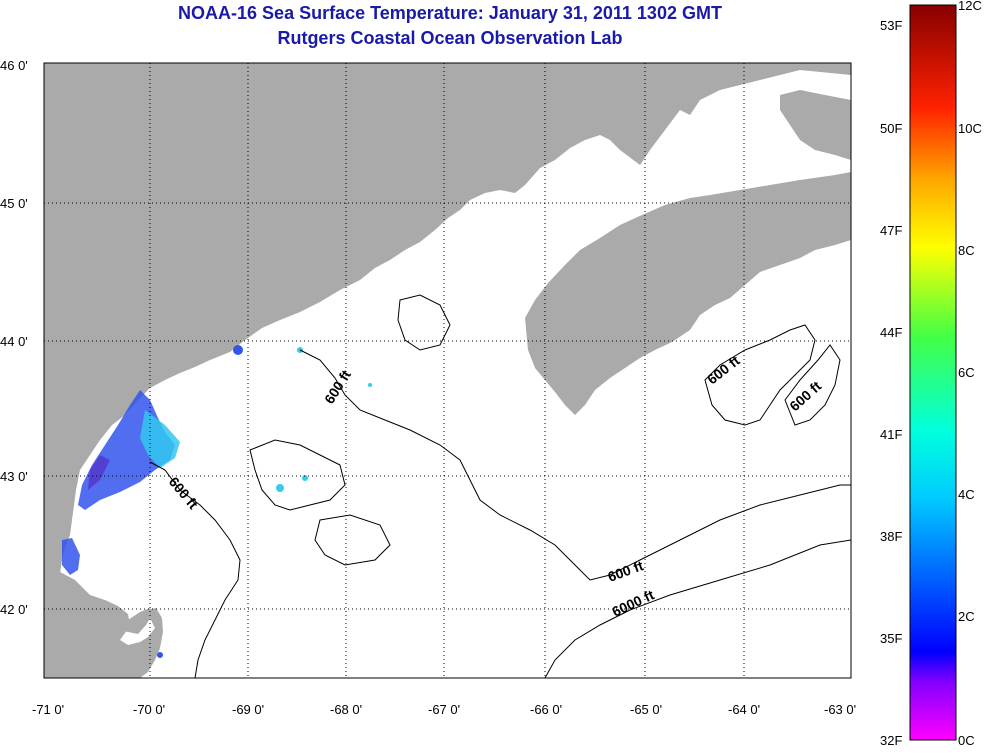  Describe the element at coordinates (14, 341) in the screenshot. I see `y-tick-44: 44 0'` at that location.